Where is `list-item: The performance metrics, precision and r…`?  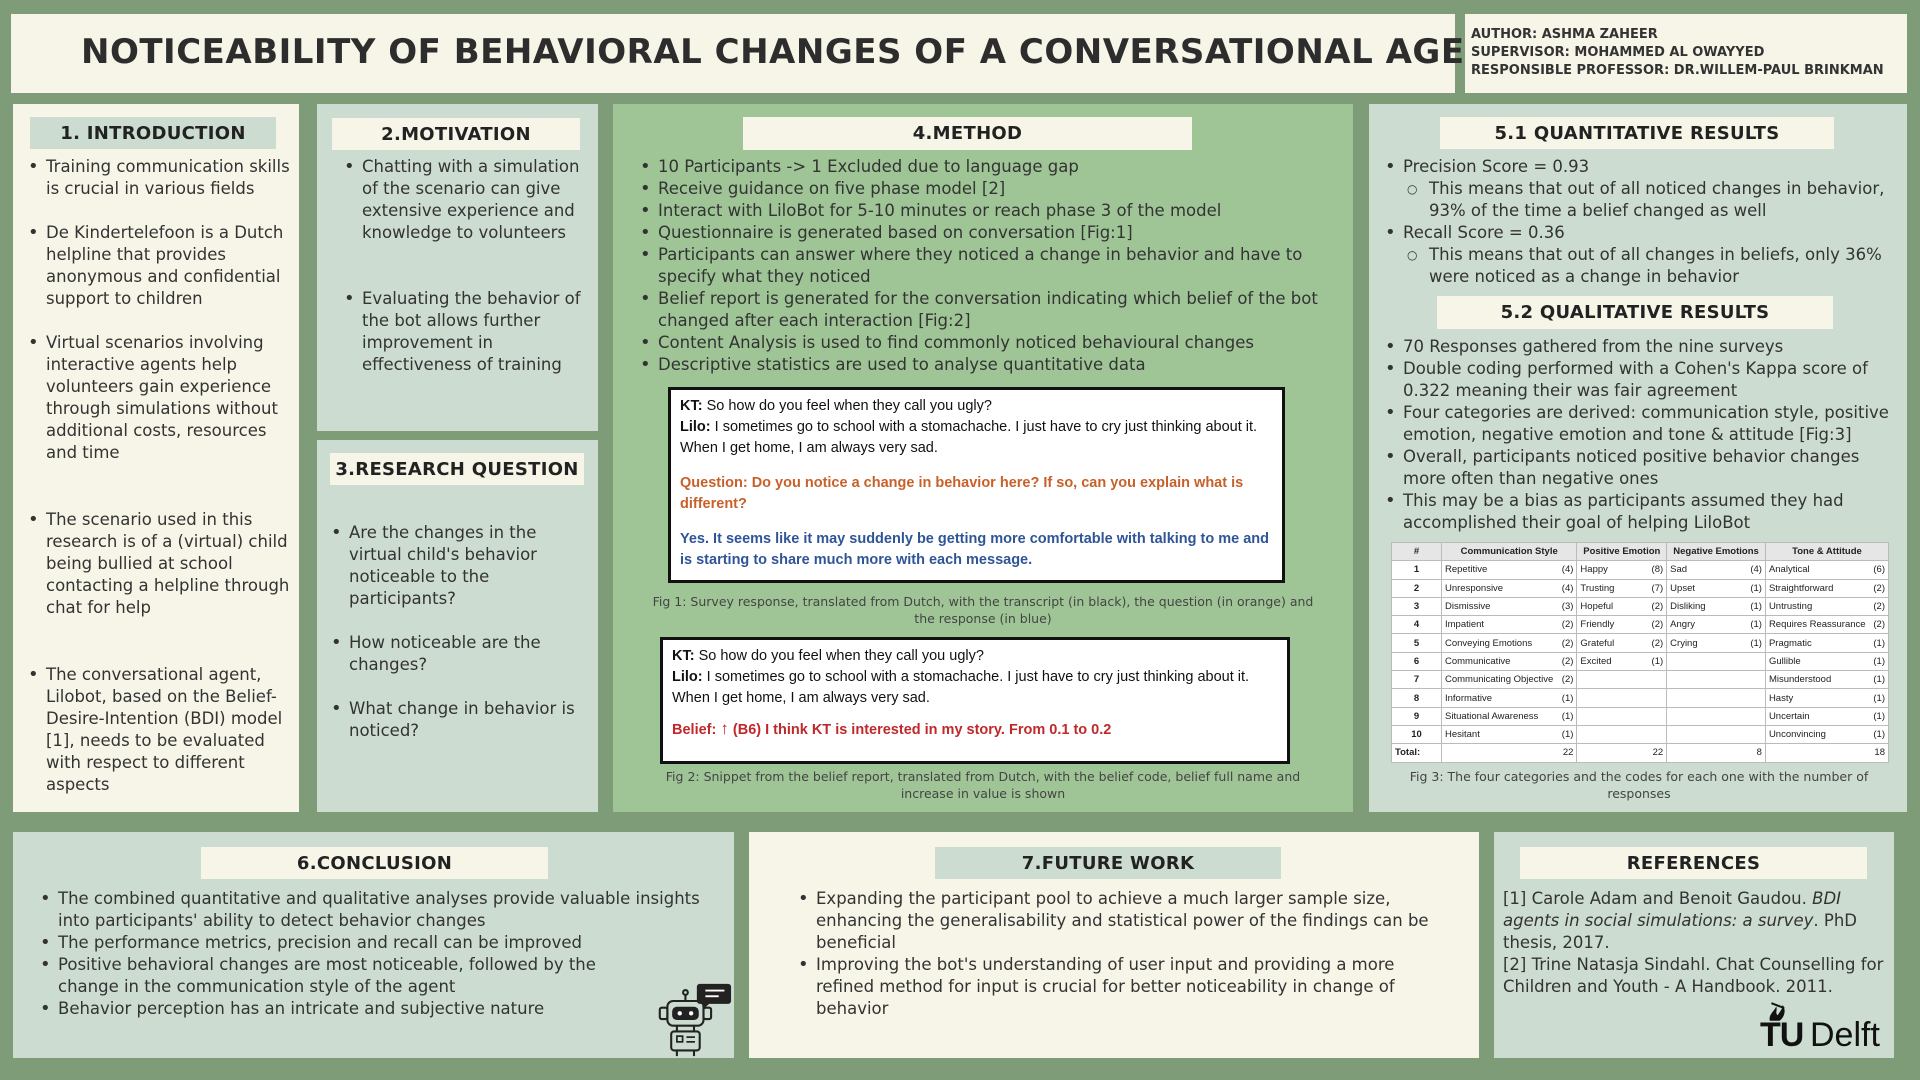
list-item: The performance metrics, precision and r… is located at coordinates (385, 943).